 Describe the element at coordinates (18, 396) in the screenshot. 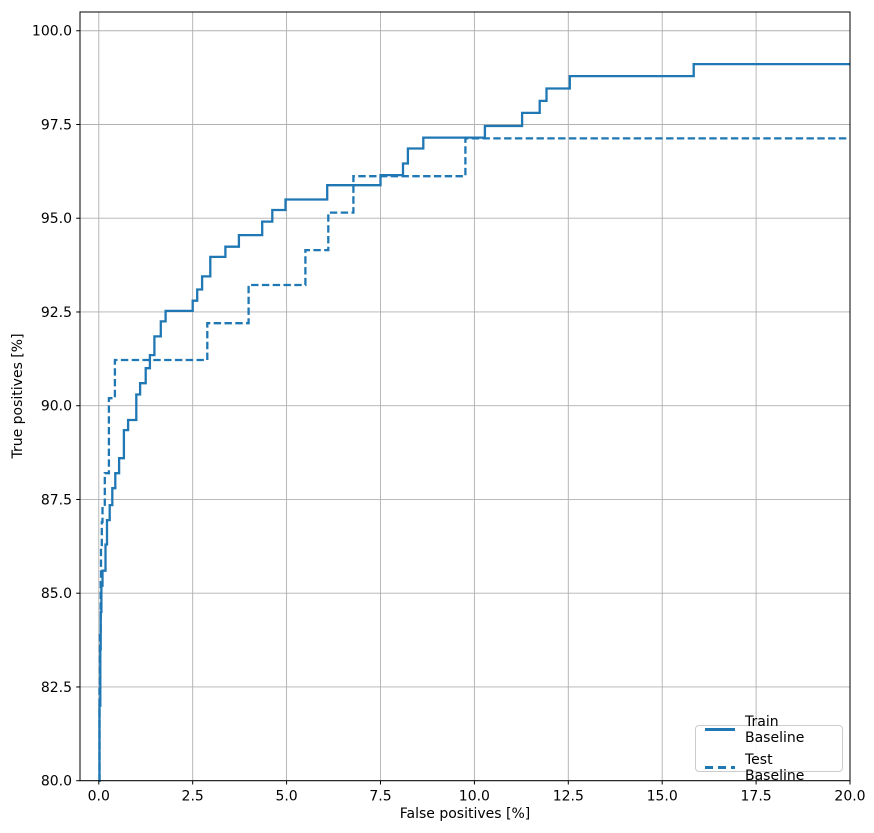

I see `y-axis-label: True positives [%]` at that location.